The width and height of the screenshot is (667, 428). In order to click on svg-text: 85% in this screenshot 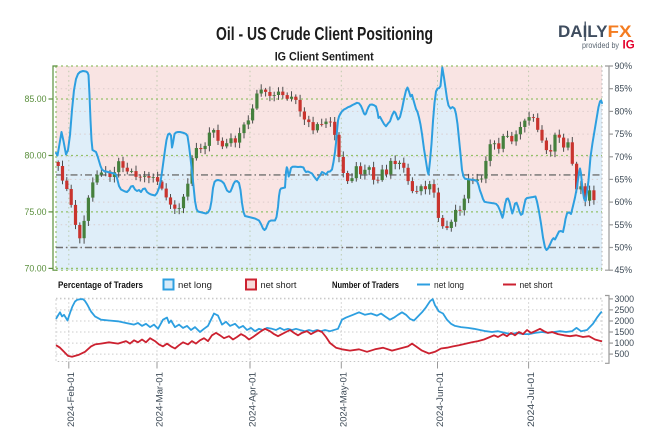, I will do `click(624, 89)`.